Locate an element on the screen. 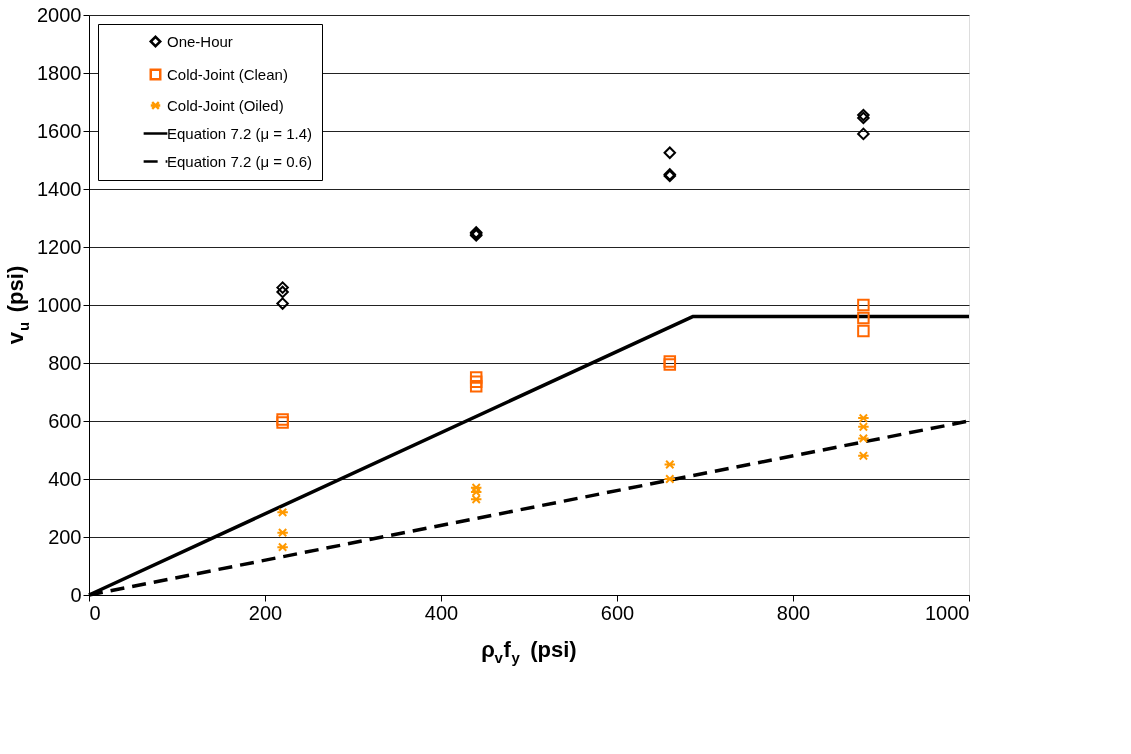  legend-label: Cold-Joint (Clean) is located at coordinates (227, 74).